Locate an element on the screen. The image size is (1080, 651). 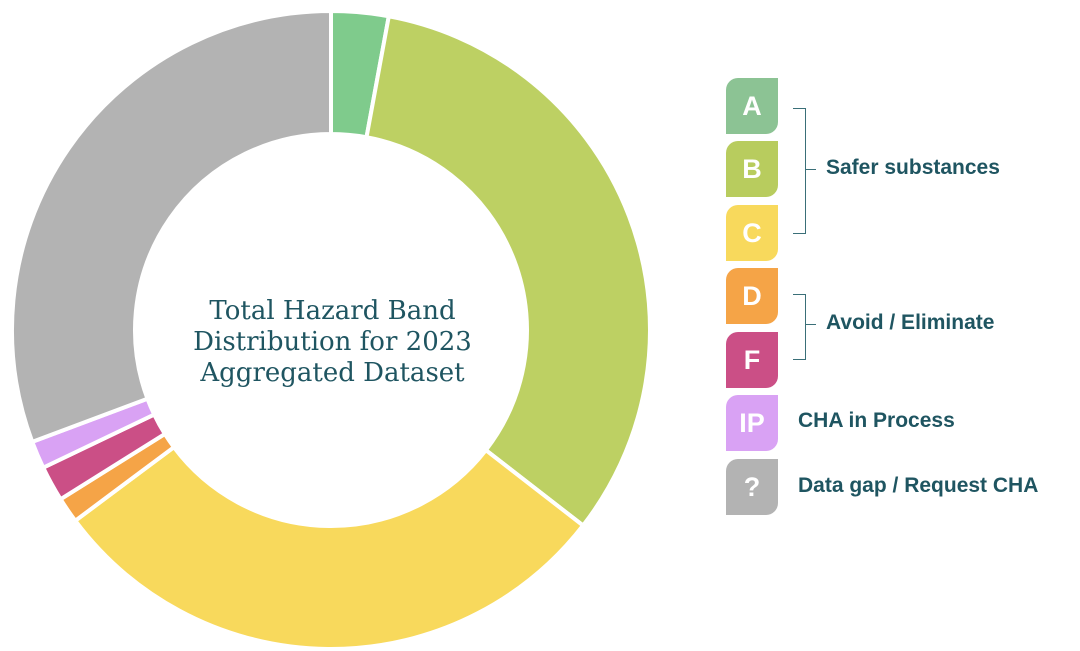
legend-badge-d: D is located at coordinates (752, 296).